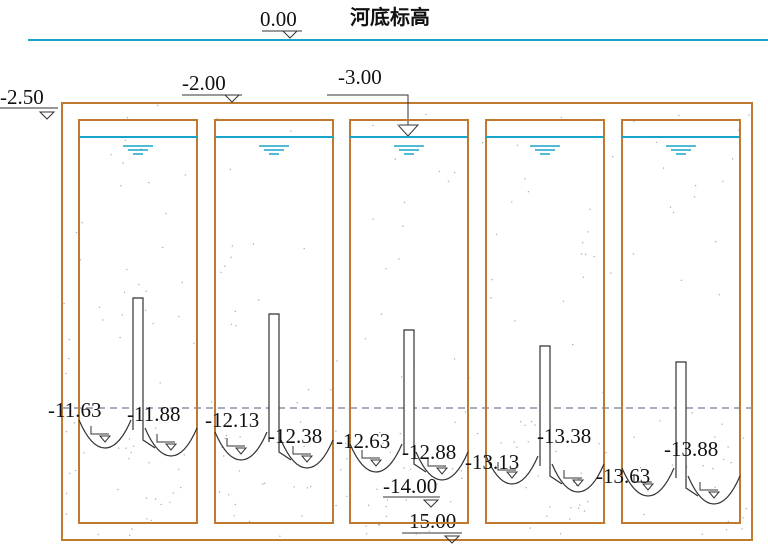  What do you see at coordinates (623, 476) in the screenshot?
I see `hopper-level: -13.63` at bounding box center [623, 476].